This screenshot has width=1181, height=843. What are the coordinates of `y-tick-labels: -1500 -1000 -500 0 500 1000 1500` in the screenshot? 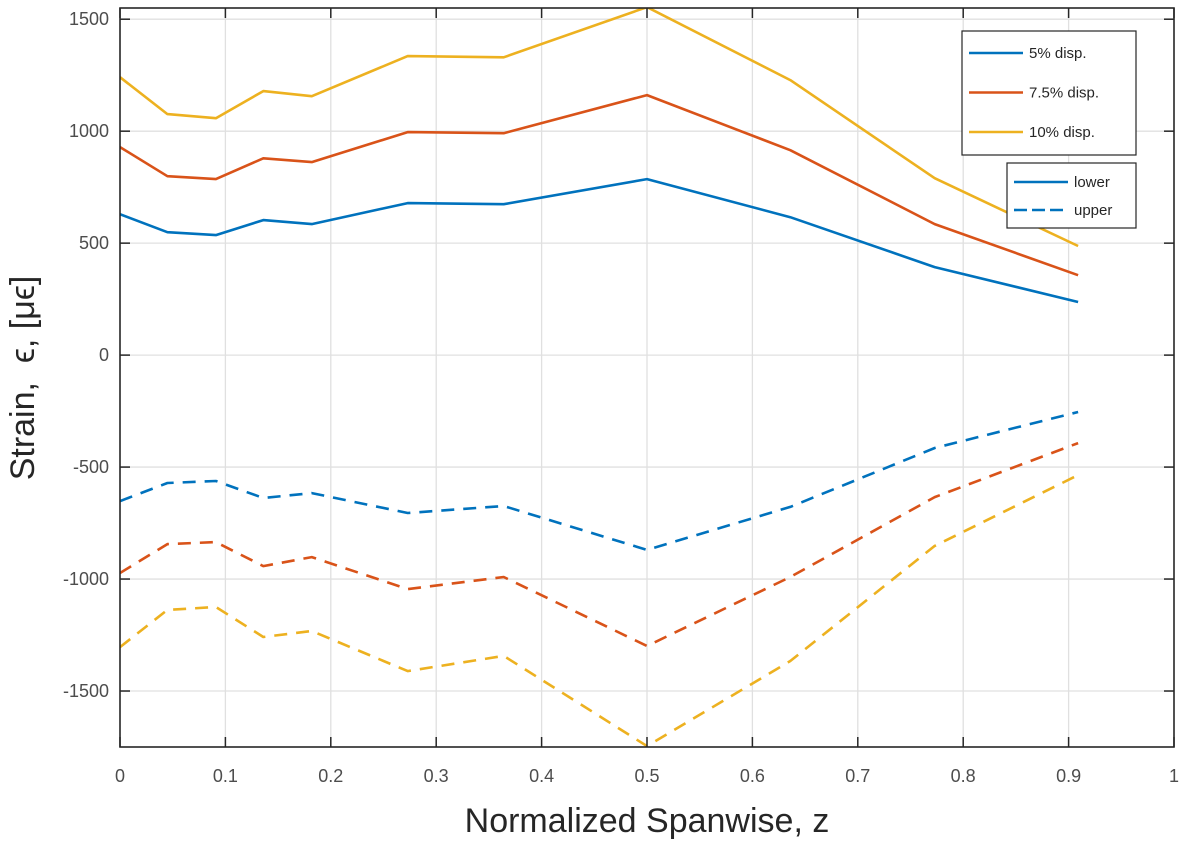 It's located at (86, 355).